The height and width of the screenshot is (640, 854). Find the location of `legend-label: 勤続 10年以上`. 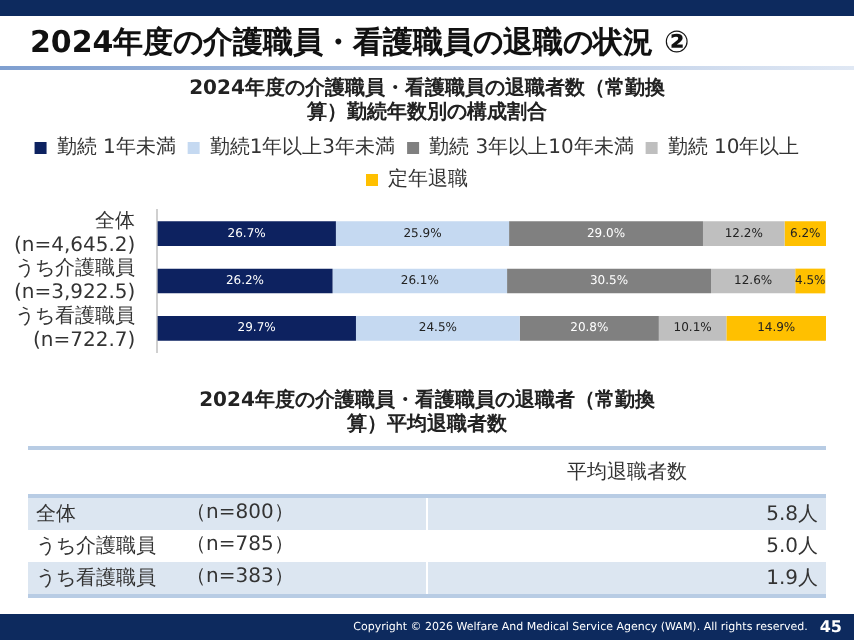

legend-label: 勤続 10年以上 is located at coordinates (733, 147).